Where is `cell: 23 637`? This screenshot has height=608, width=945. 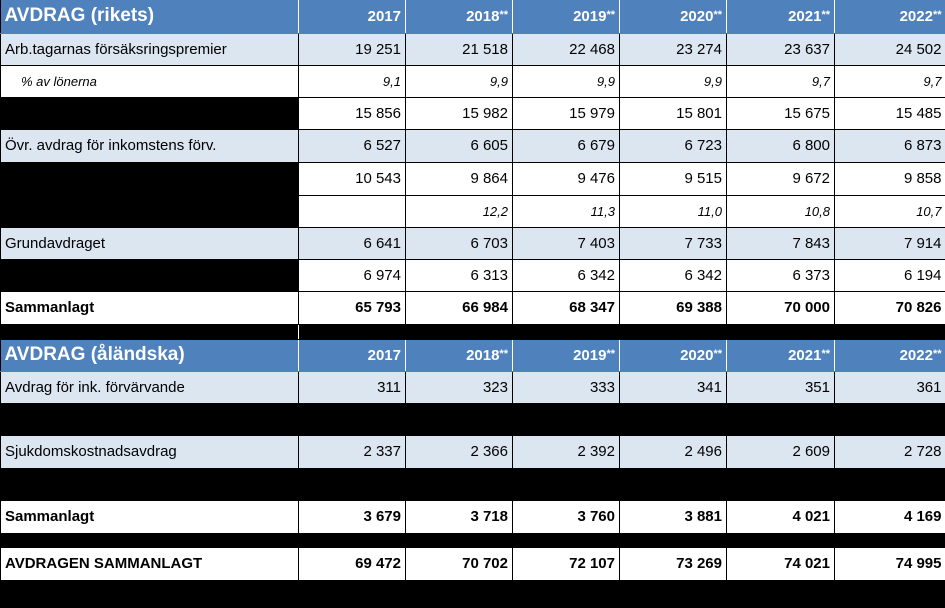
cell: 23 637 is located at coordinates (780, 49).